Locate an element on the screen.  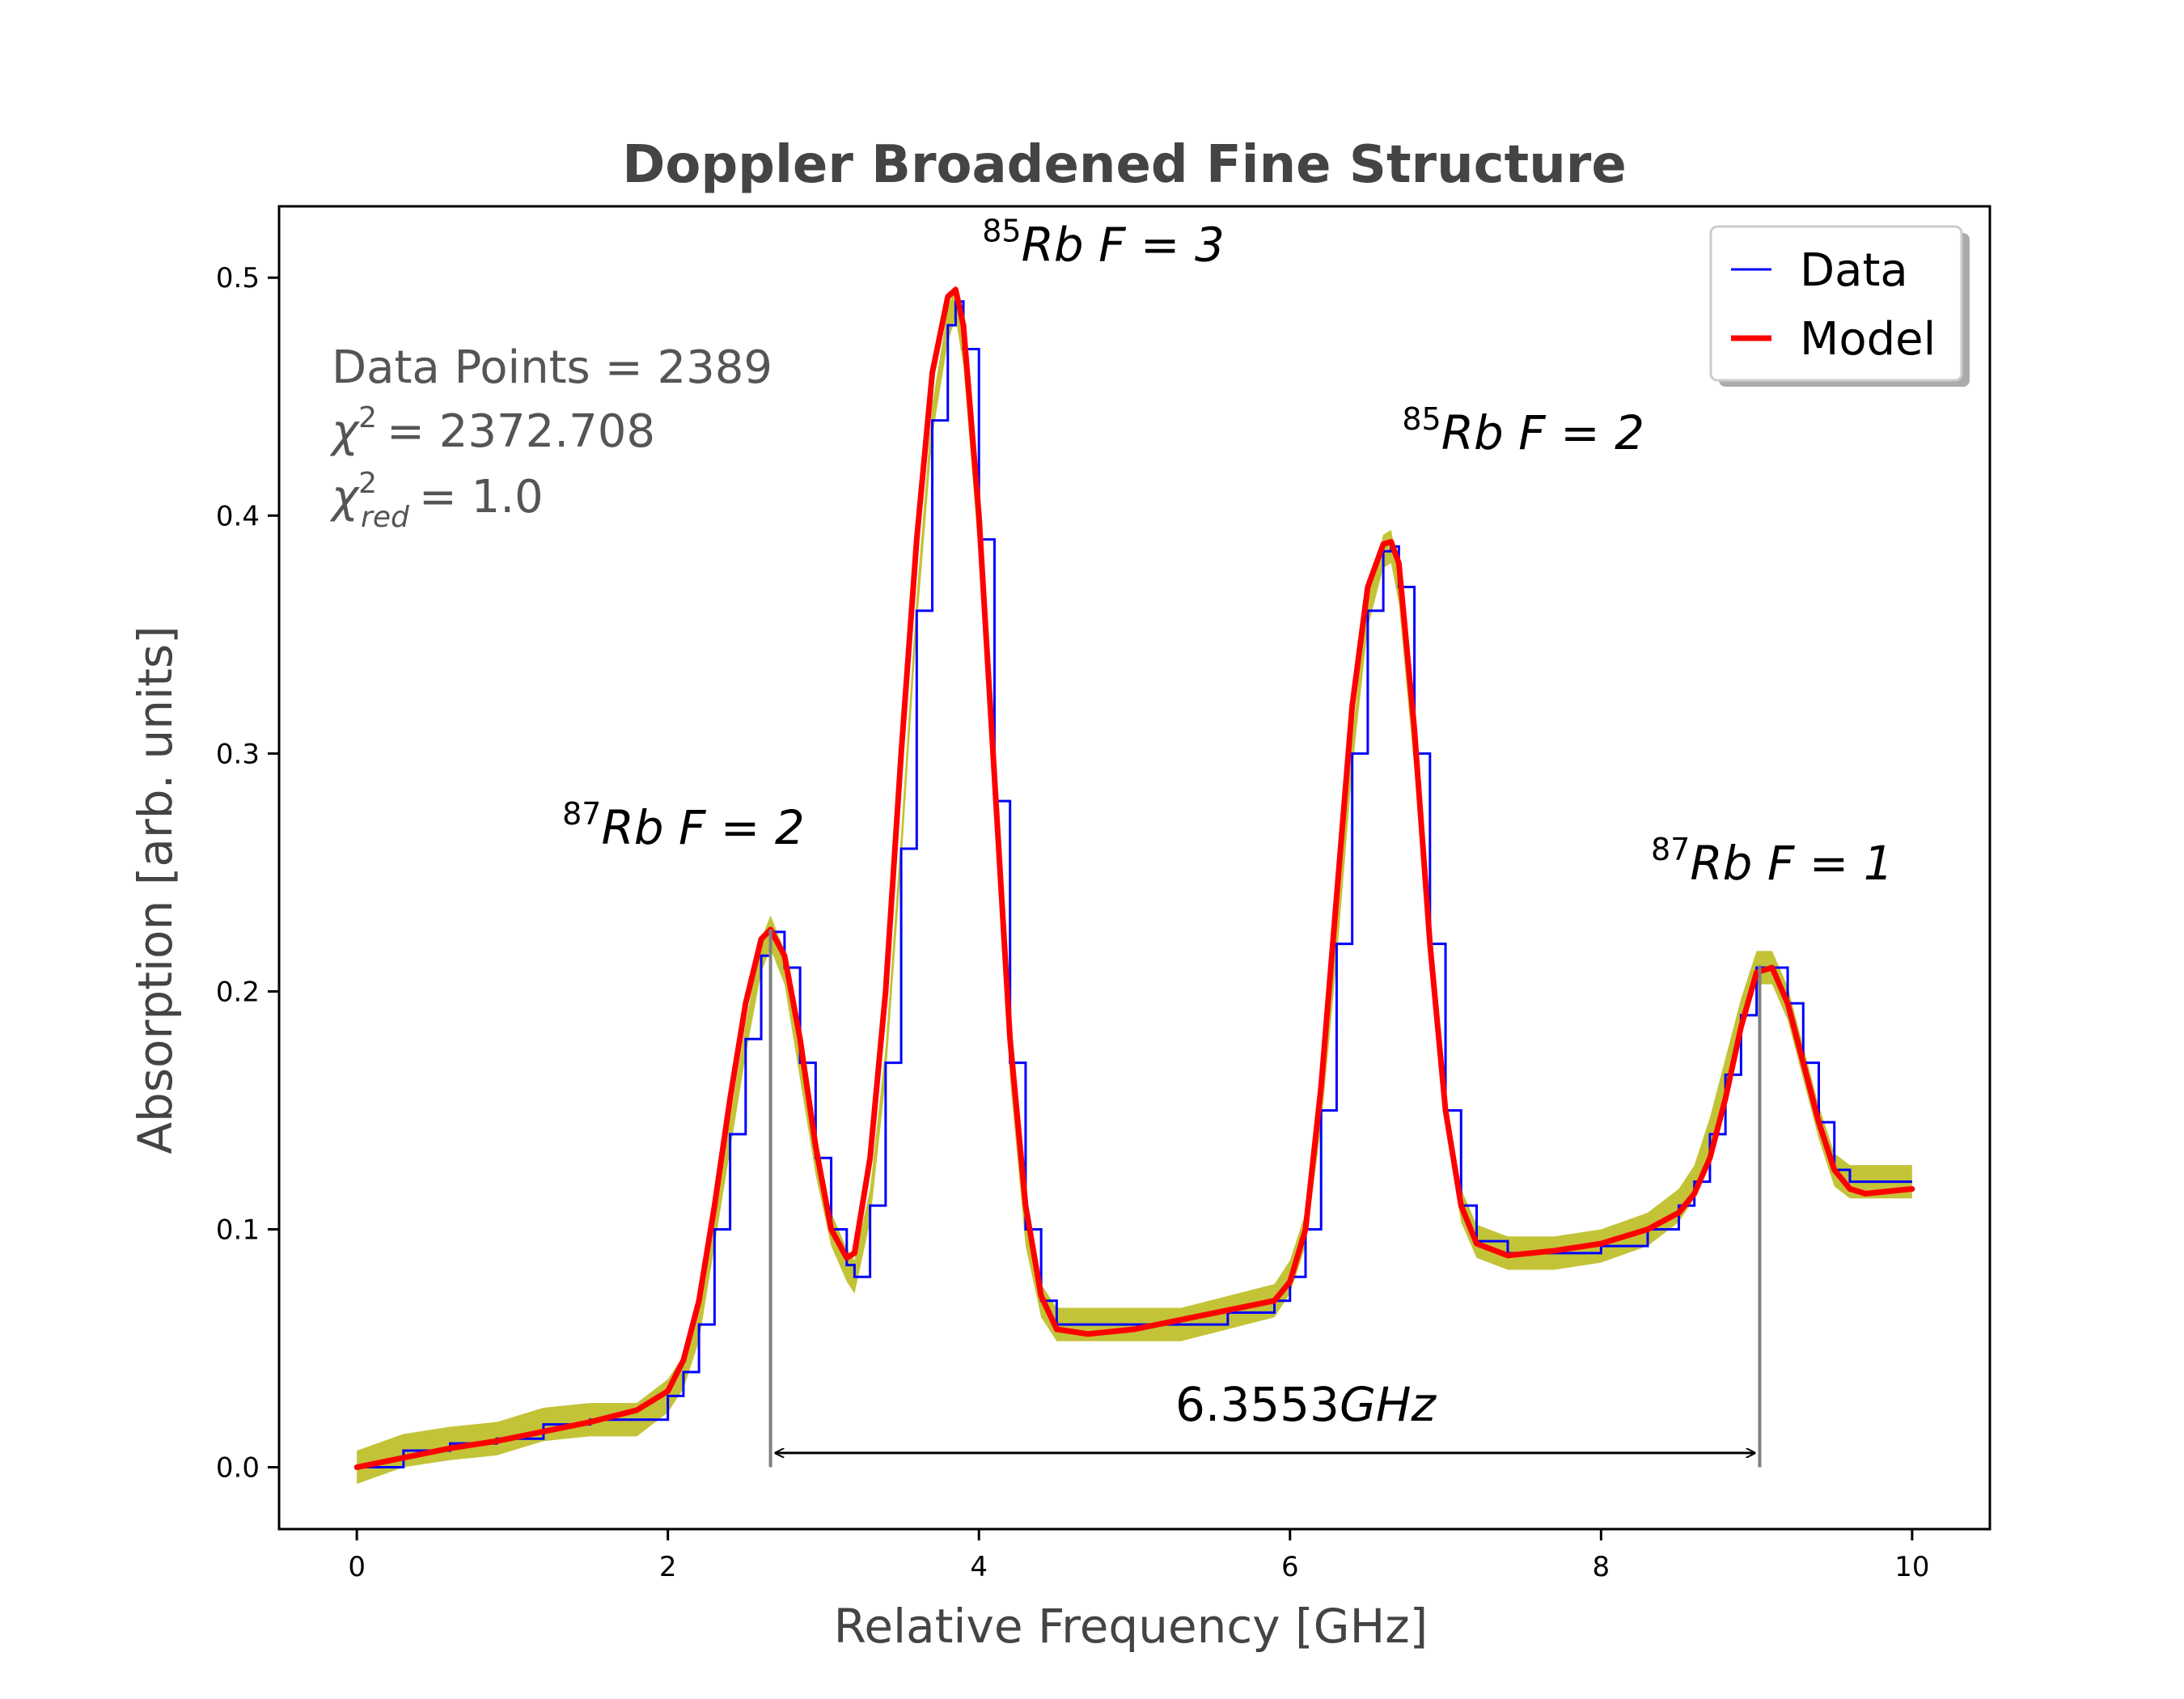
y-tick-label: 0.5 is located at coordinates (238, 278).